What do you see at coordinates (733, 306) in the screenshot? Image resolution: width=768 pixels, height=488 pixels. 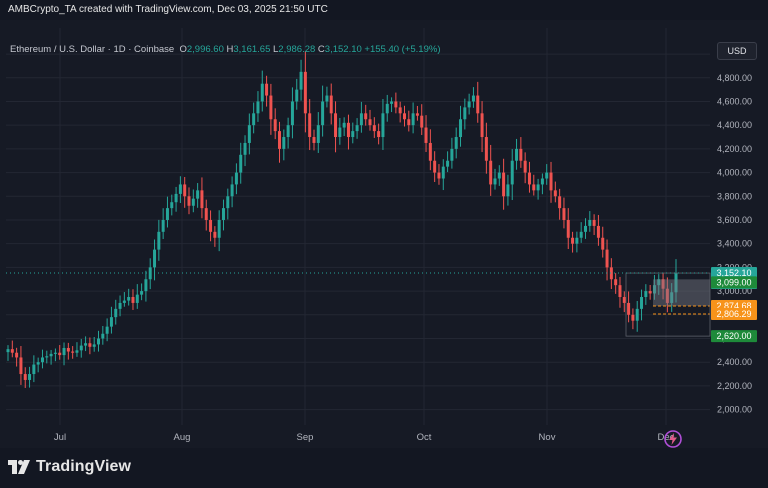 I see `price-tag-label: 2,874.68` at bounding box center [733, 306].